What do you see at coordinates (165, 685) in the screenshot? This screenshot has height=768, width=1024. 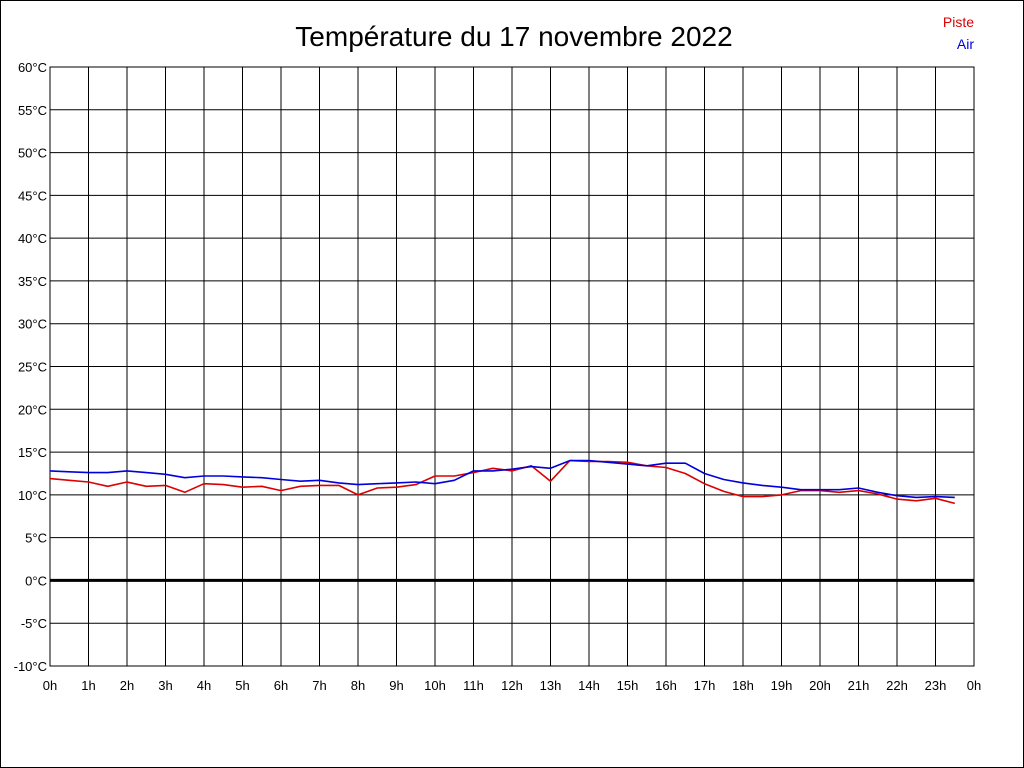 I see `x-tick-label: 3h` at bounding box center [165, 685].